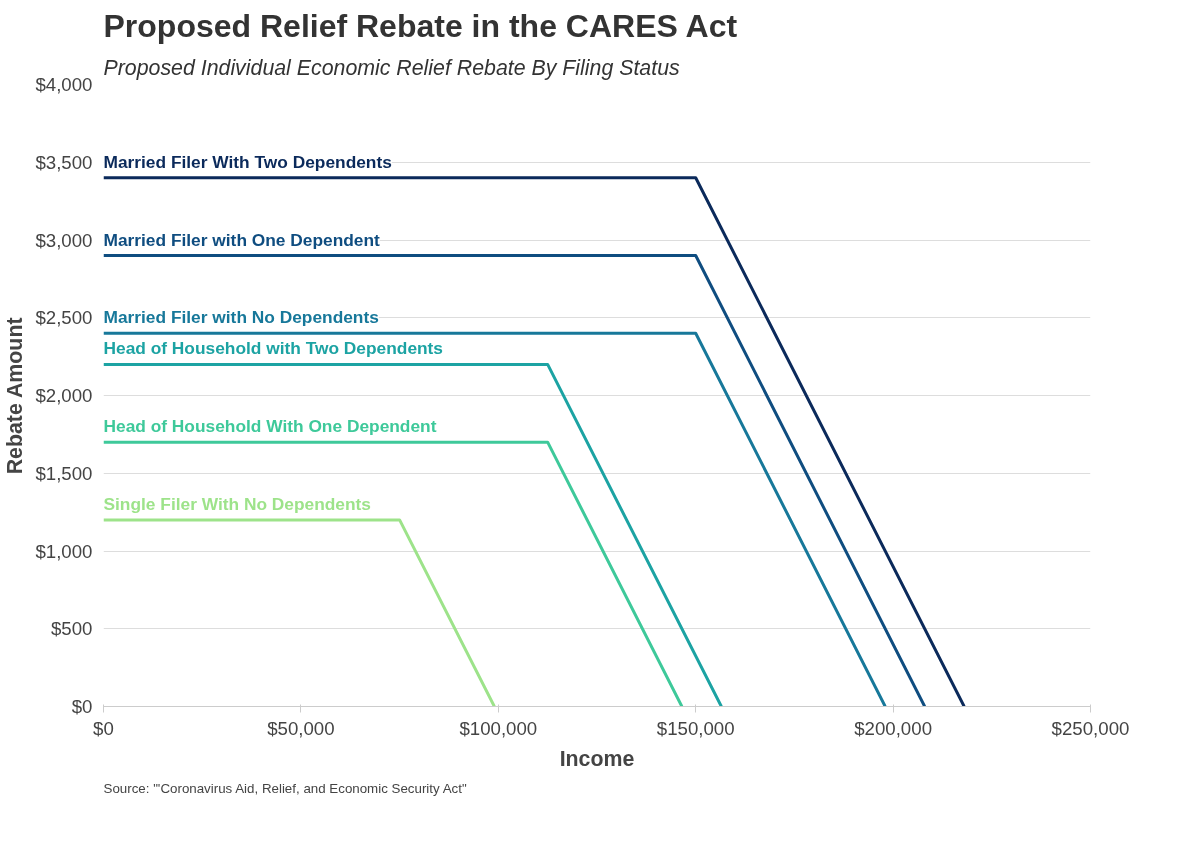 The height and width of the screenshot is (845, 1178). Describe the element at coordinates (242, 239) in the screenshot. I see `series-label: Married Filer with One Dependent` at that location.